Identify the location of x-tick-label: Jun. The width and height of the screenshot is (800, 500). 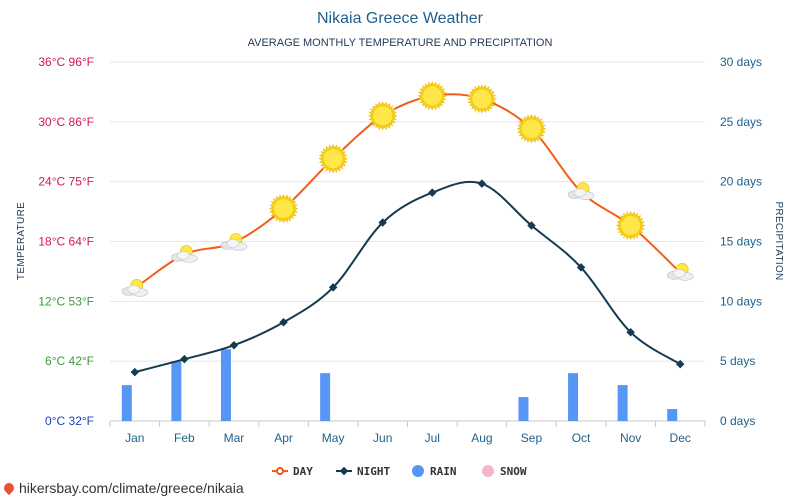
(382, 438).